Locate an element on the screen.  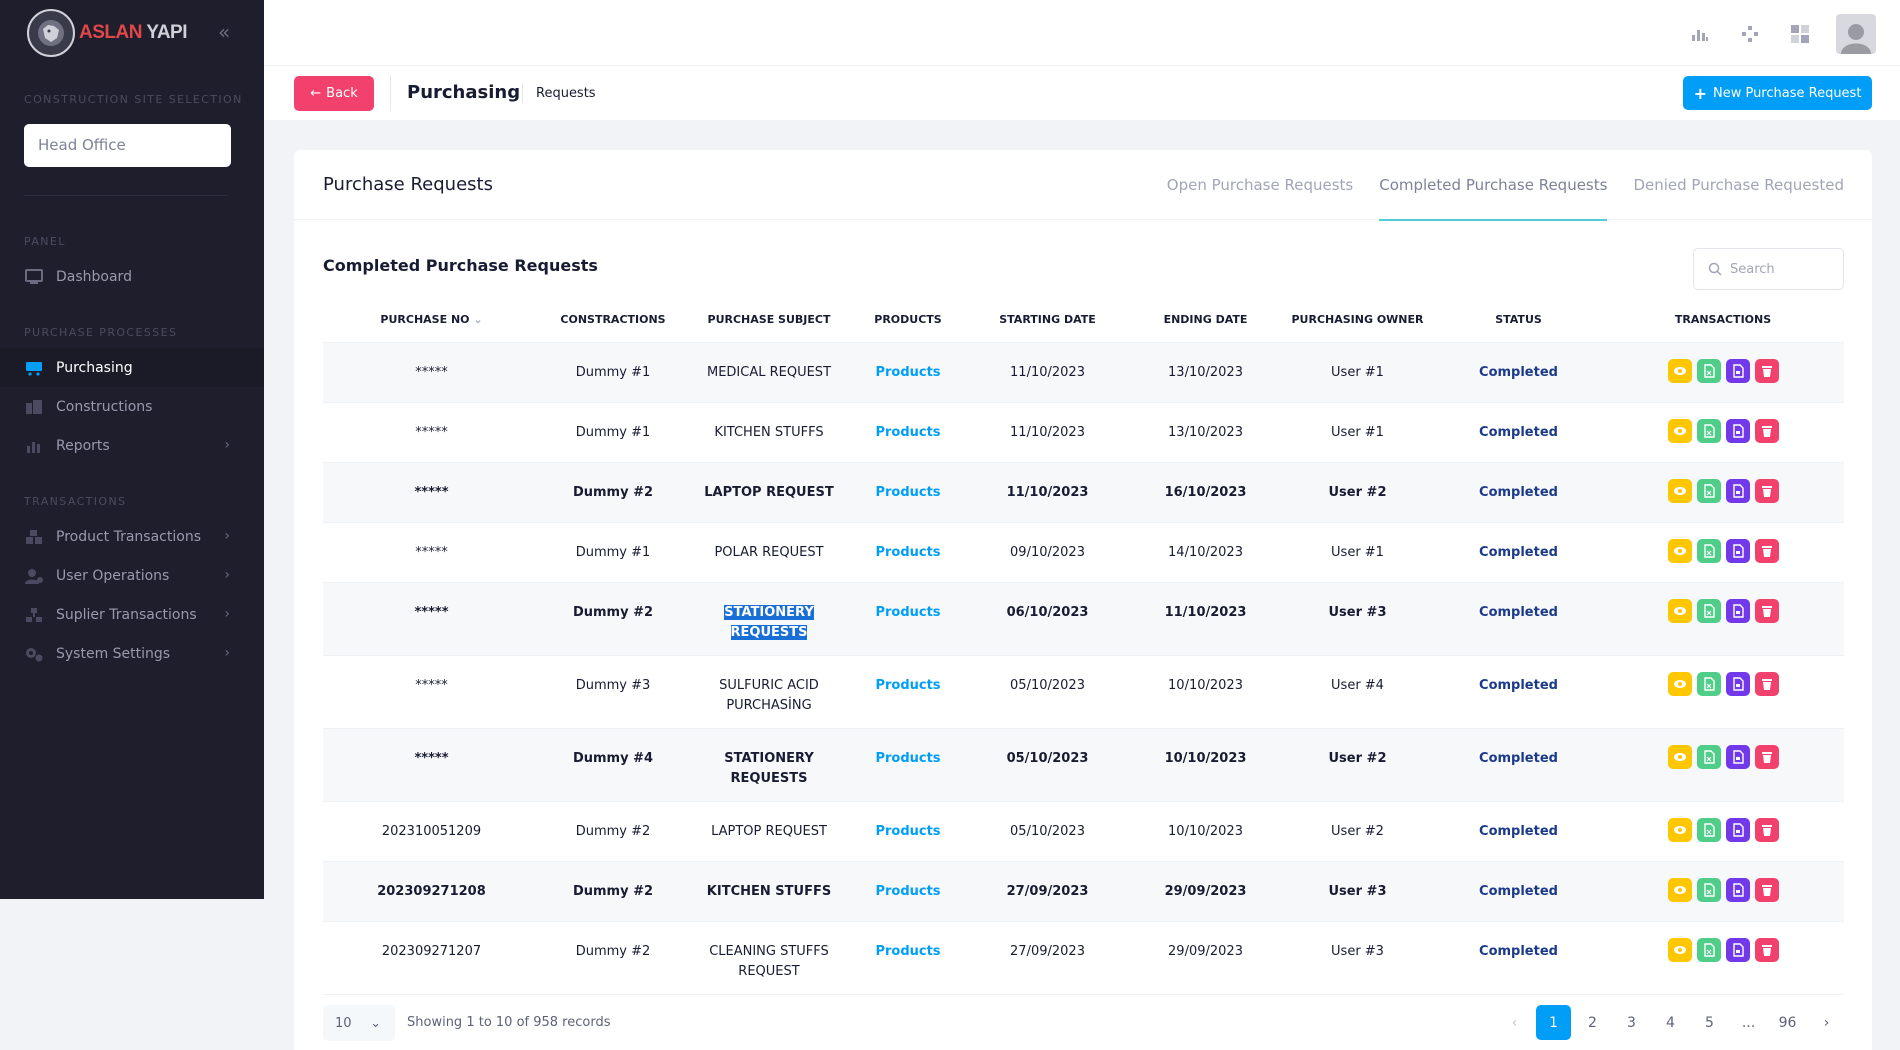
column-header: CONSTRACTIONS is located at coordinates (613, 320).